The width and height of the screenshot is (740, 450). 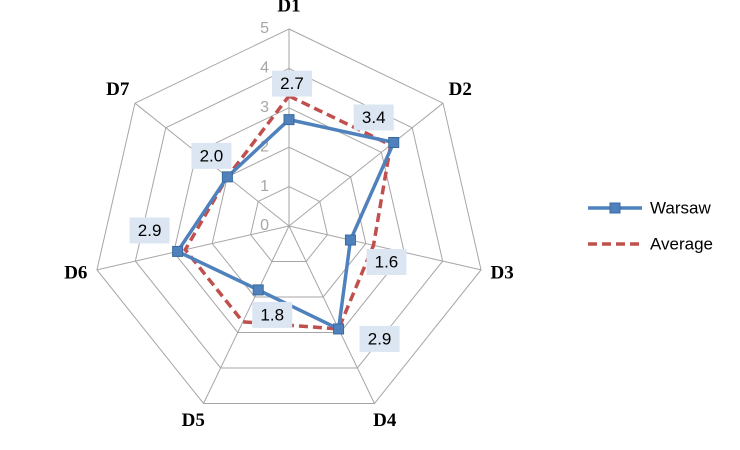 I want to click on tick-label: 3, so click(x=264, y=107).